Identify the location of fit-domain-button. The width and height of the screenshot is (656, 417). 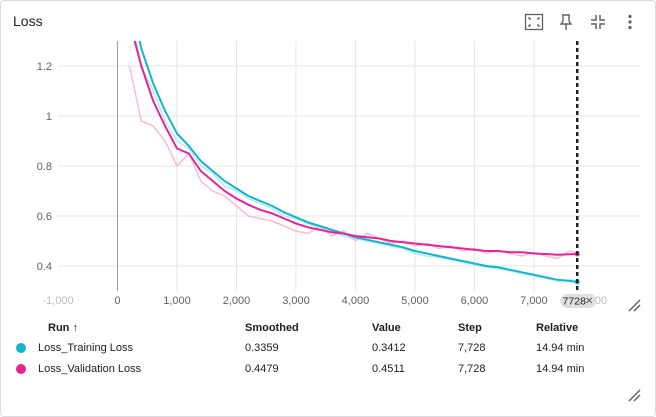
(534, 22).